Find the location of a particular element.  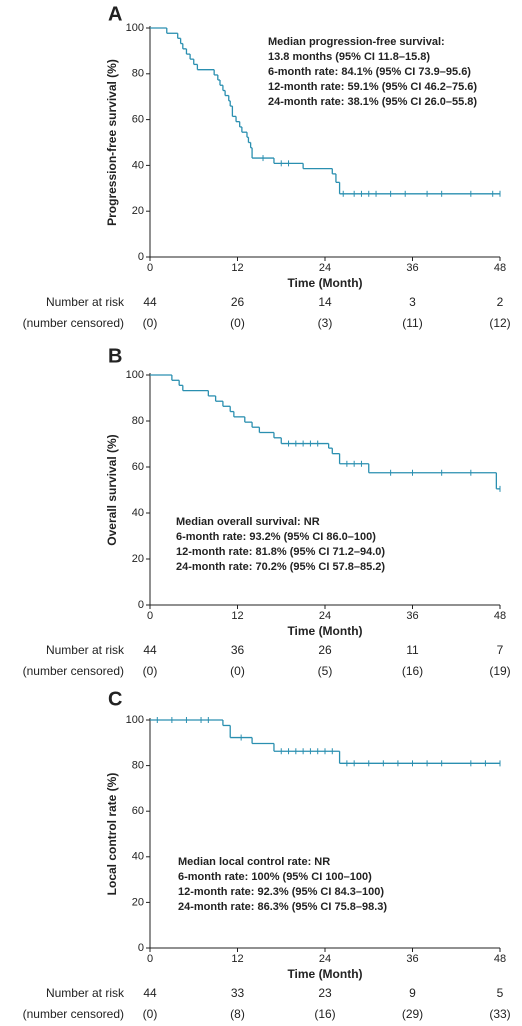

annotation: 6-month rate: 93.2% (95% CI 86.0–100) is located at coordinates (276, 537).